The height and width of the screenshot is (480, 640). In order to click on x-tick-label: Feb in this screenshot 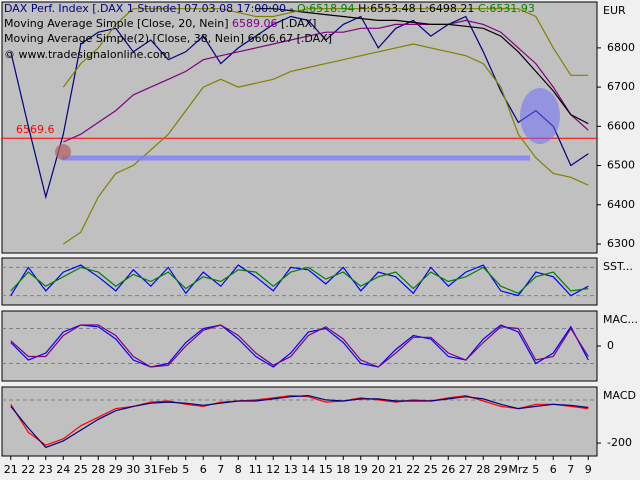, I will do `click(168, 469)`.